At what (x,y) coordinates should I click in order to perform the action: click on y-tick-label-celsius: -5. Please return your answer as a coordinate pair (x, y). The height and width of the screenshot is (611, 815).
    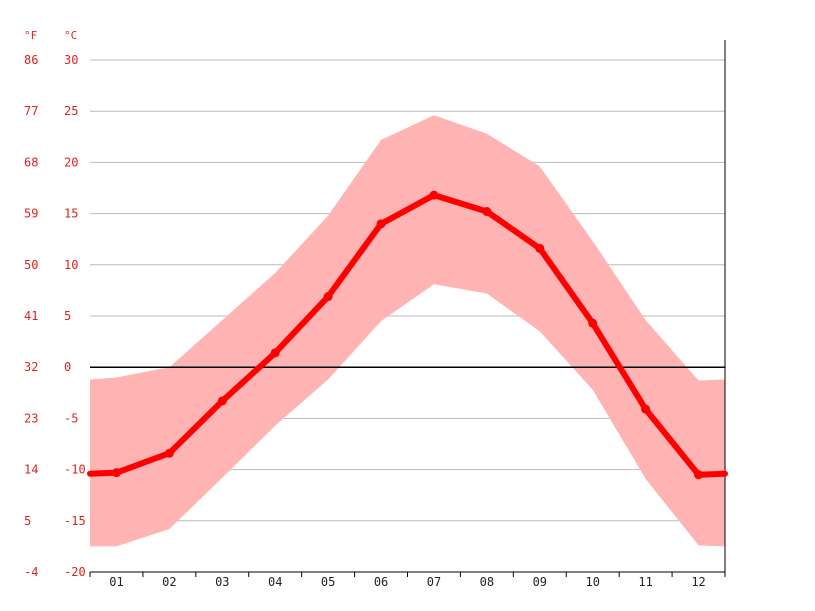
    Looking at the image, I should click on (71, 418).